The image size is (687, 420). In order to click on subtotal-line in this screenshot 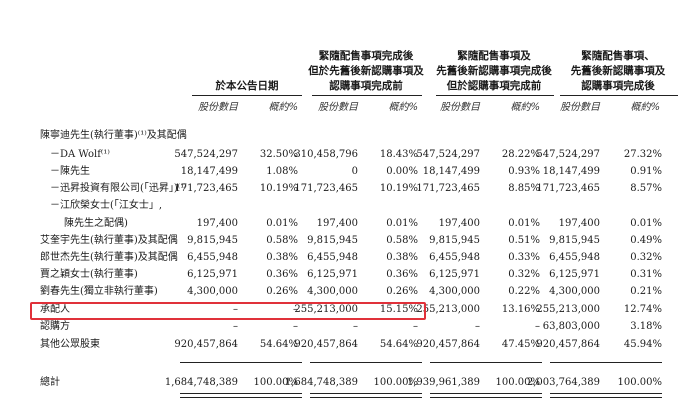, I will do `click(366, 362)`.